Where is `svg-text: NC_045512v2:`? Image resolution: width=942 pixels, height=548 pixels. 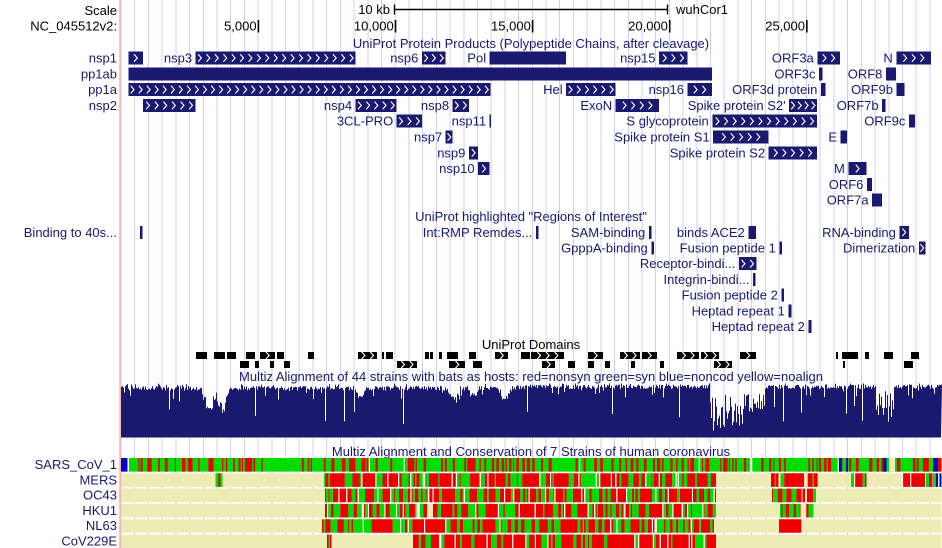
svg-text: NC_045512v2: is located at coordinates (73, 26).